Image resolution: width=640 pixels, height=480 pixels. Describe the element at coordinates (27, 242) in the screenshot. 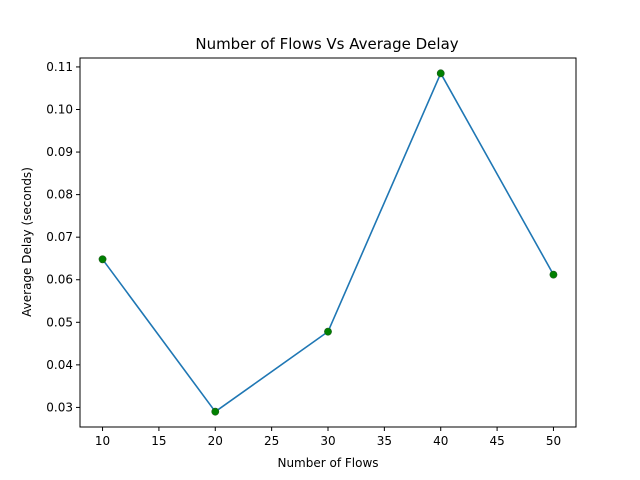

I see `y-axis-label: Average Delay (seconds)` at that location.